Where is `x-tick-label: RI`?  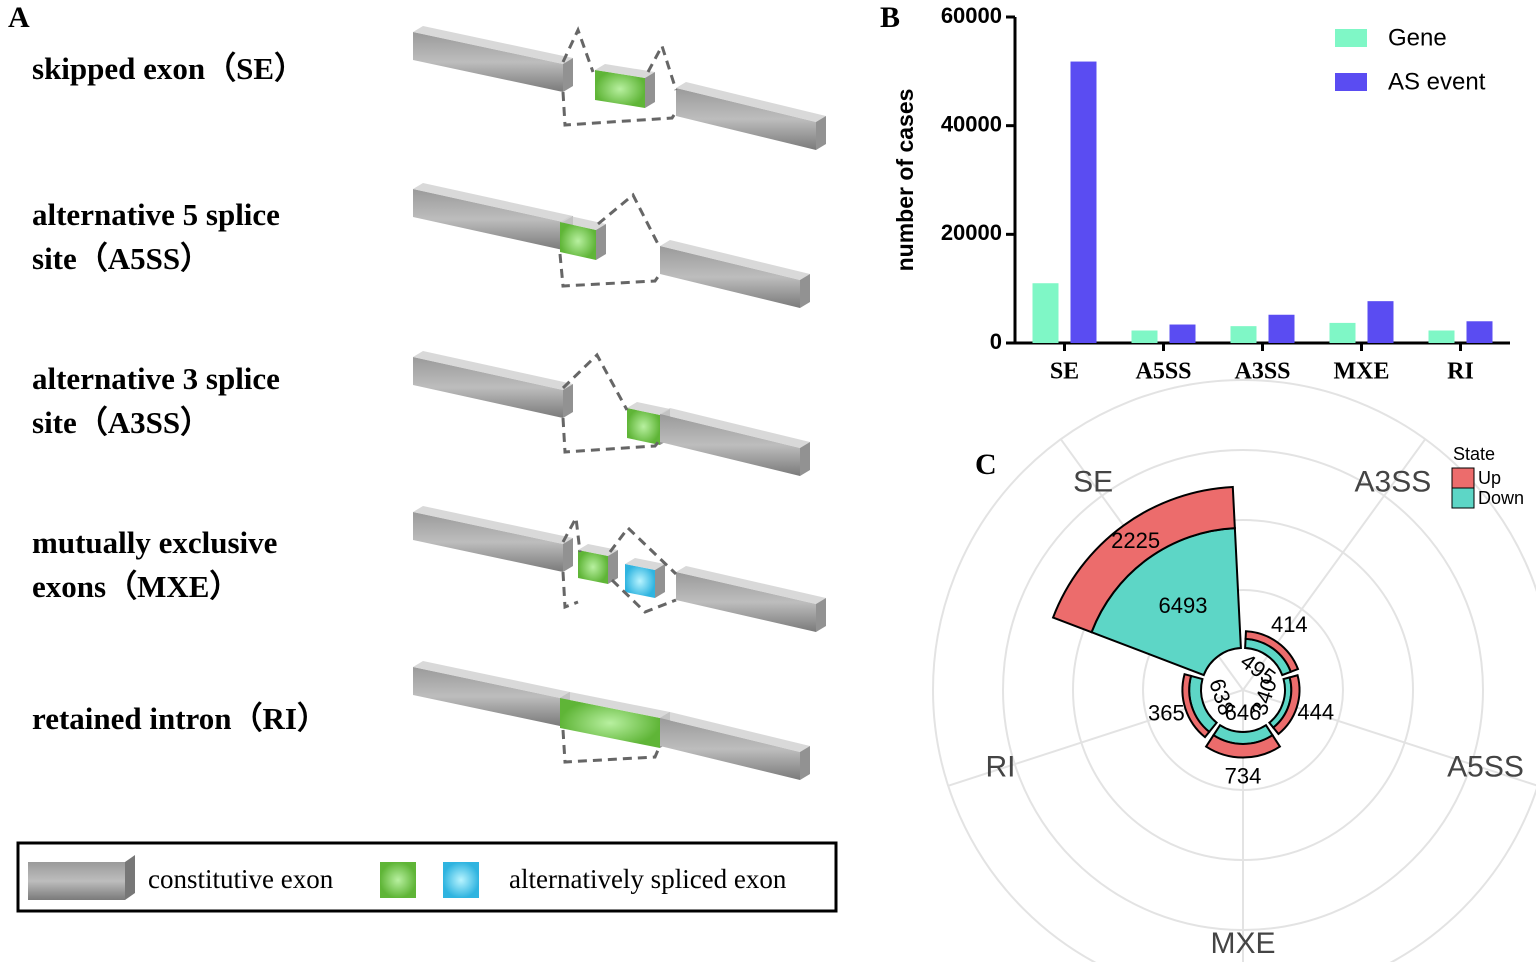
x-tick-label: RI is located at coordinates (1460, 372).